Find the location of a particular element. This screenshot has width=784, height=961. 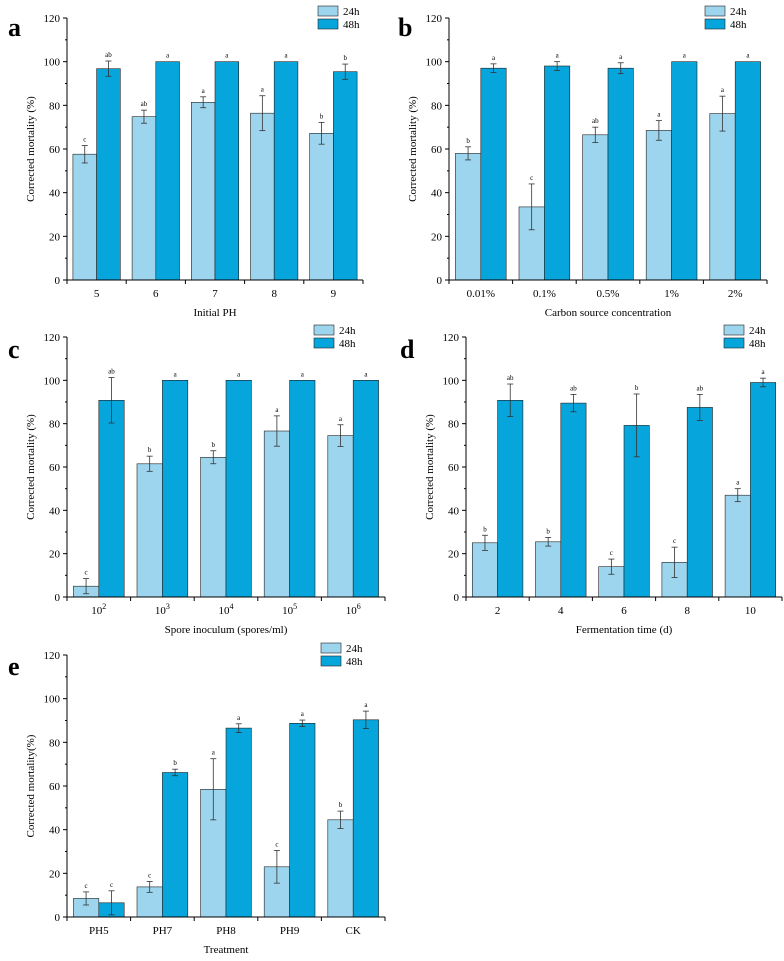

x-tick-label: 10² is located at coordinates (98, 609).